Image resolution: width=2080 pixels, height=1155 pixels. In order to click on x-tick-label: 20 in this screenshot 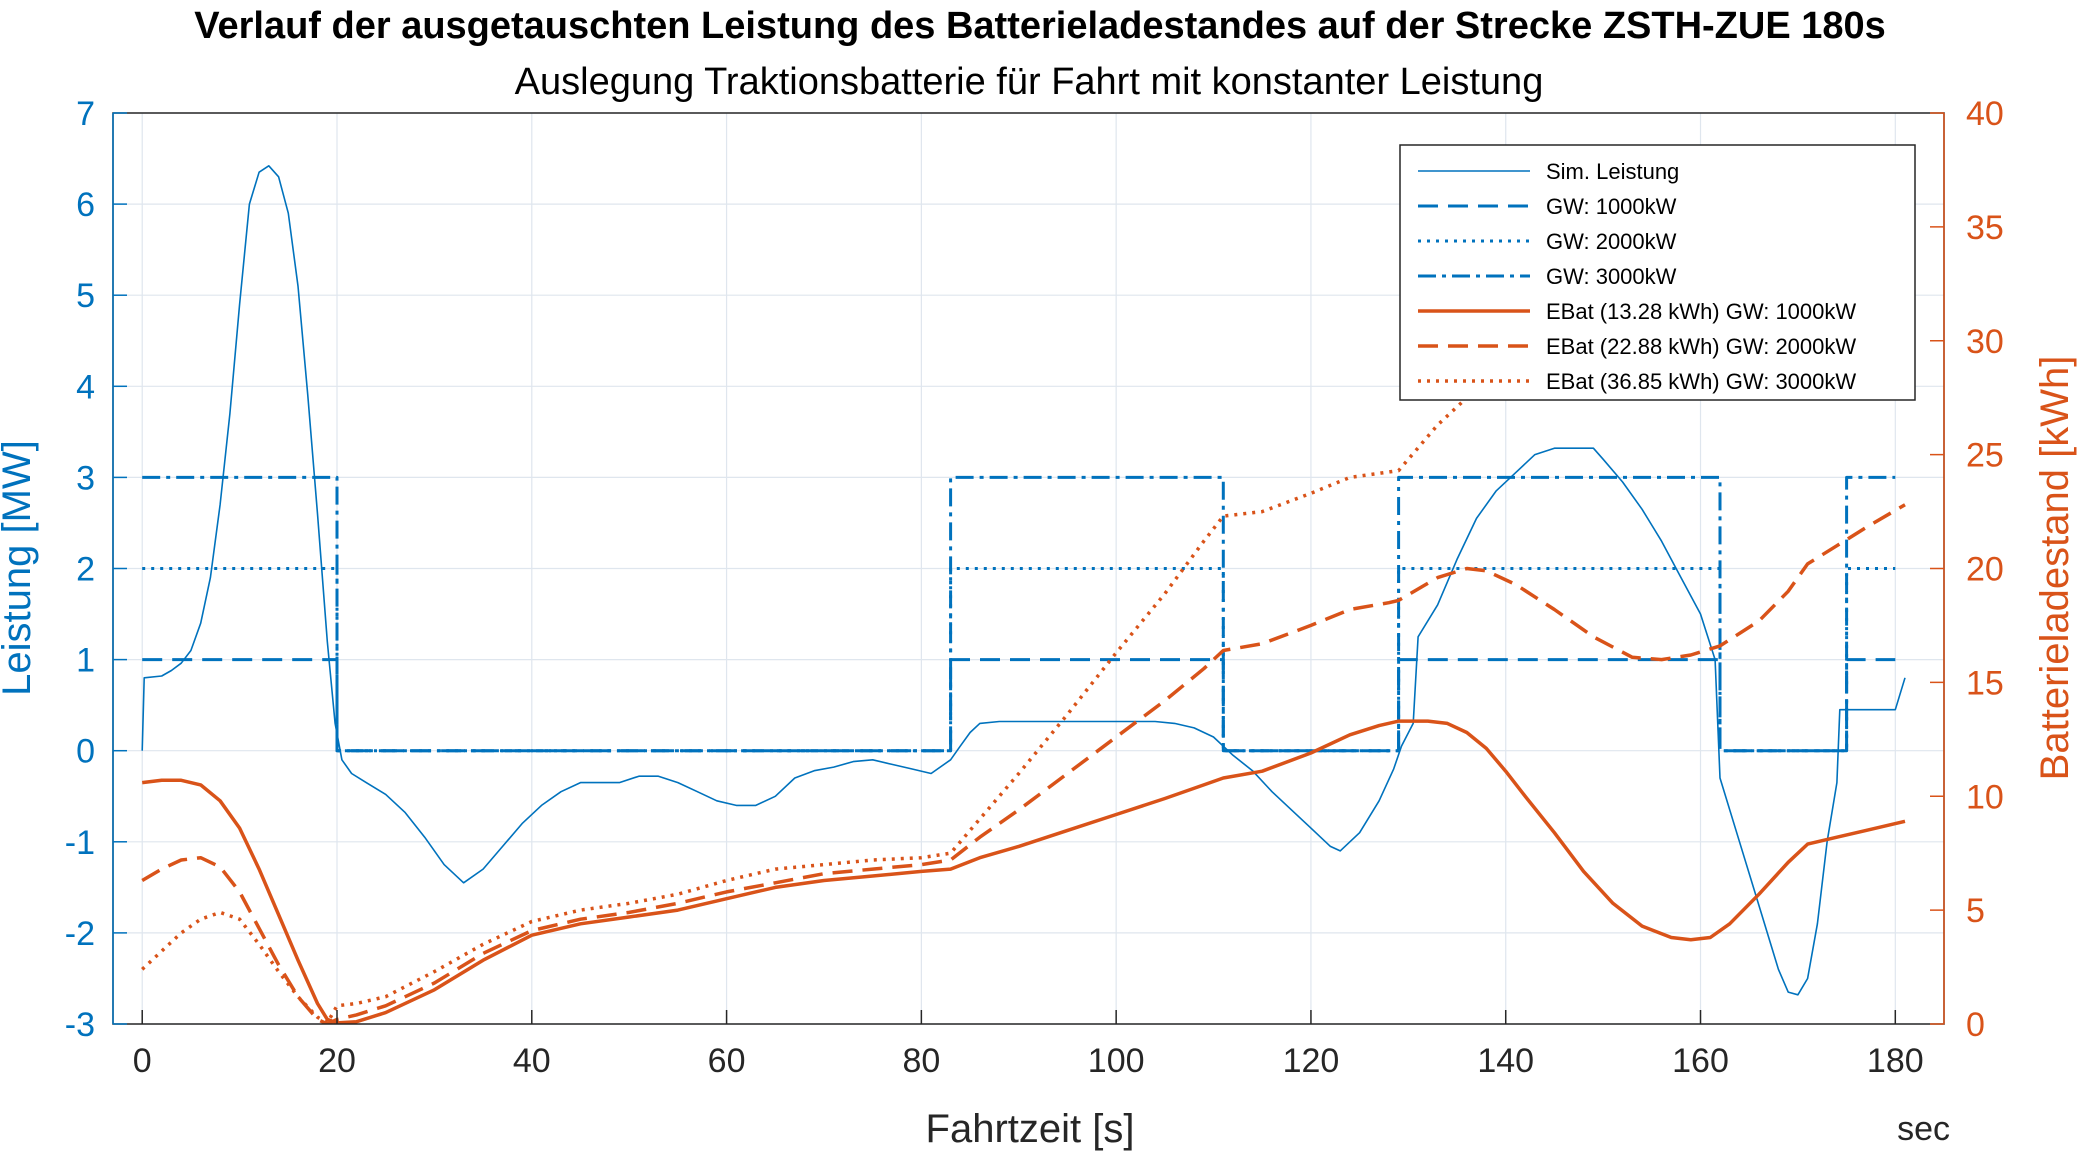, I will do `click(337, 1061)`.